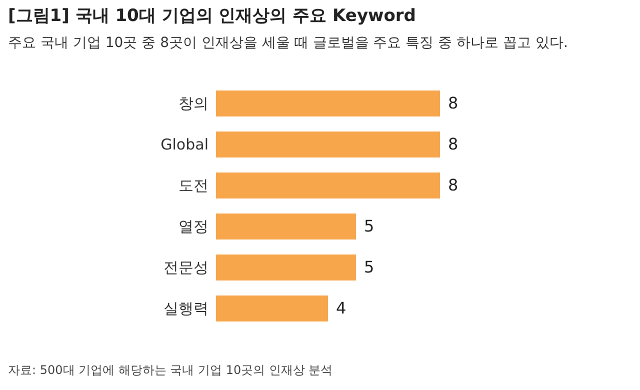 This screenshot has width=640, height=390. Describe the element at coordinates (193, 227) in the screenshot. I see `y-tick-label: 열정` at that location.